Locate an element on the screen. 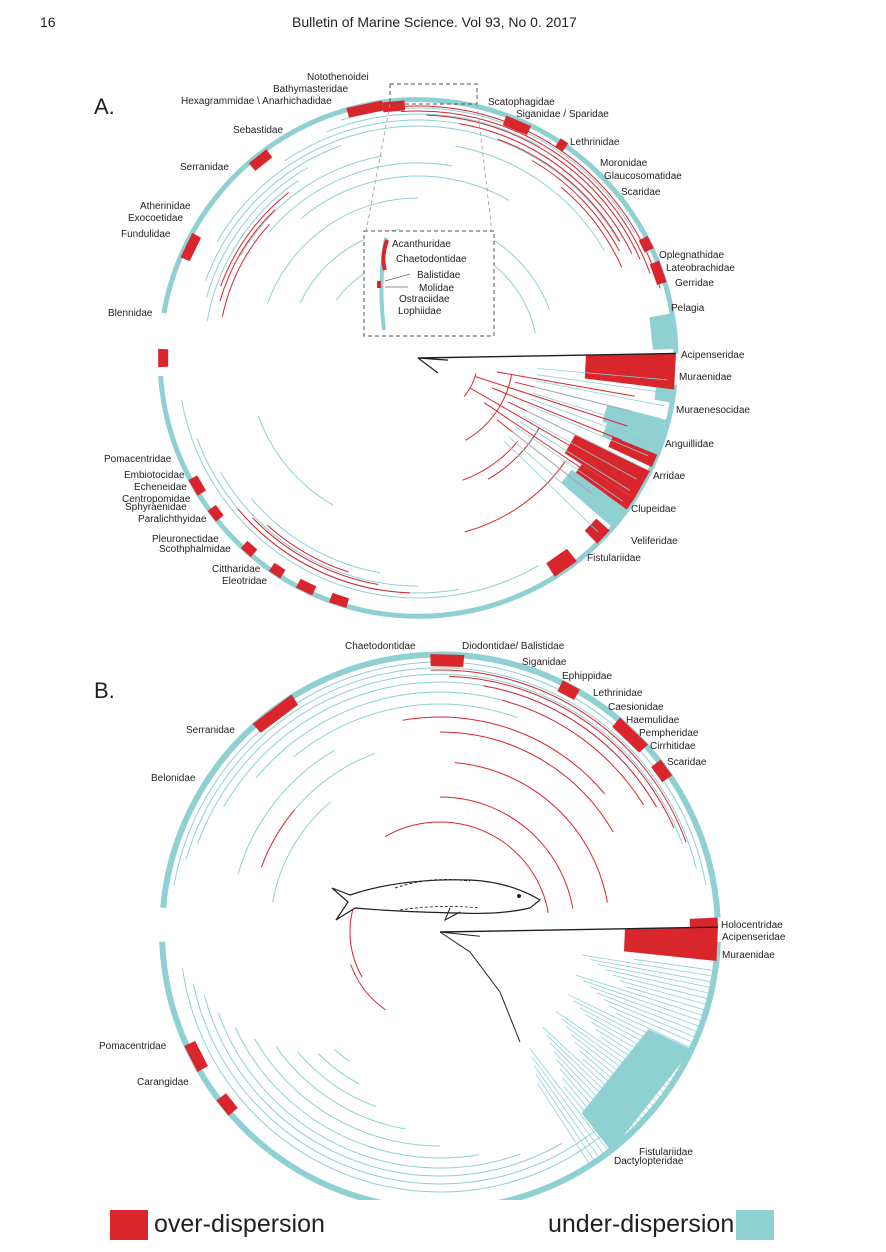 Image resolution: width=886 pixels, height=1252 pixels. panel-b-clade-label: Acipenseridae is located at coordinates (754, 937).